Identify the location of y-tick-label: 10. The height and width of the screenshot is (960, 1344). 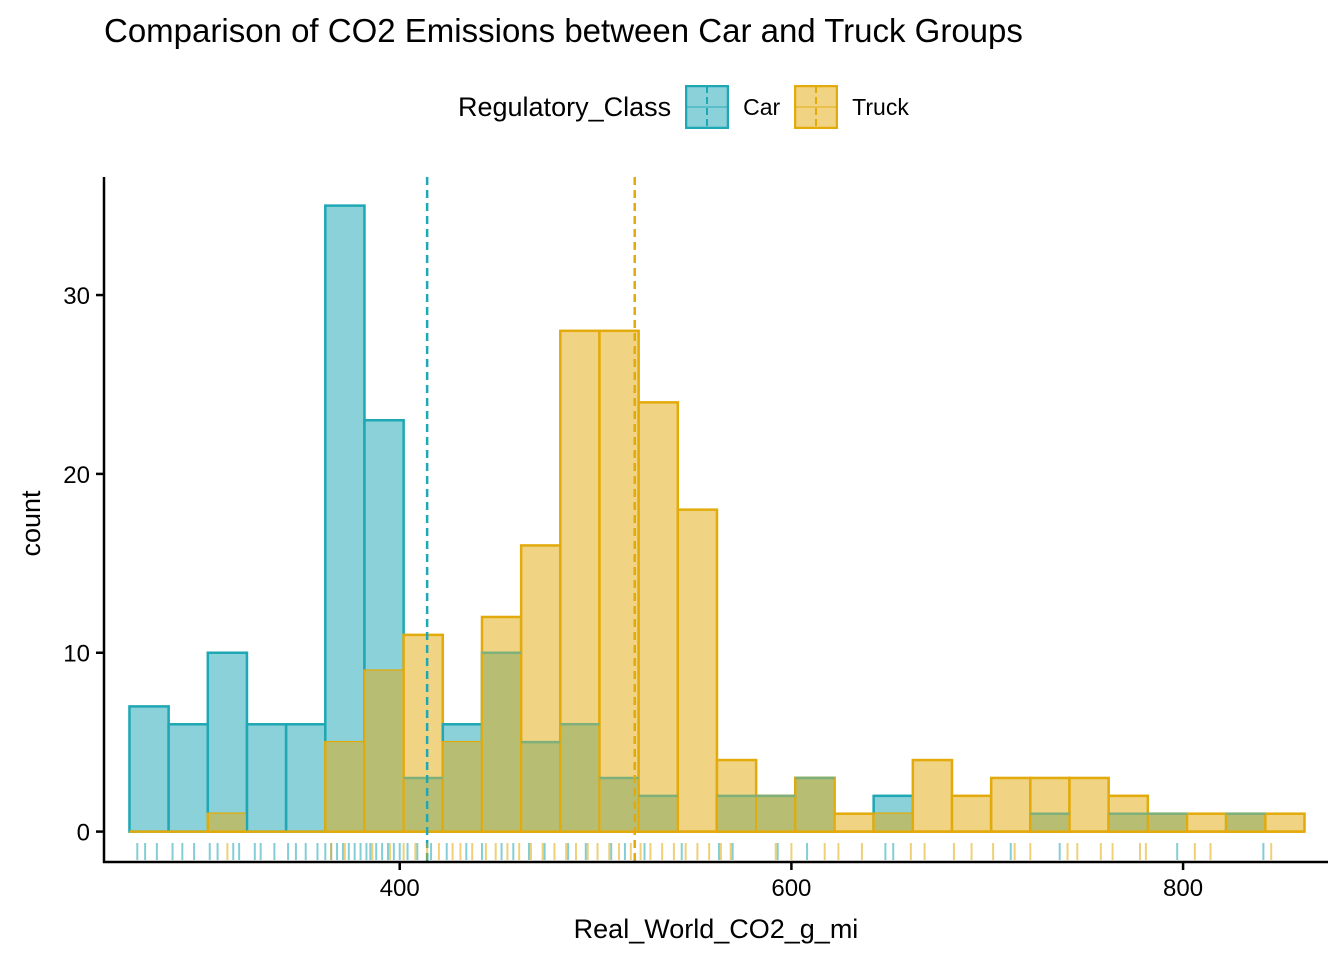
(76, 654).